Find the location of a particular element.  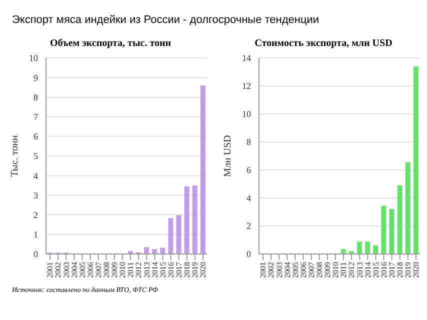

y-axis-title: Тыс. тонн is located at coordinates (15, 155).